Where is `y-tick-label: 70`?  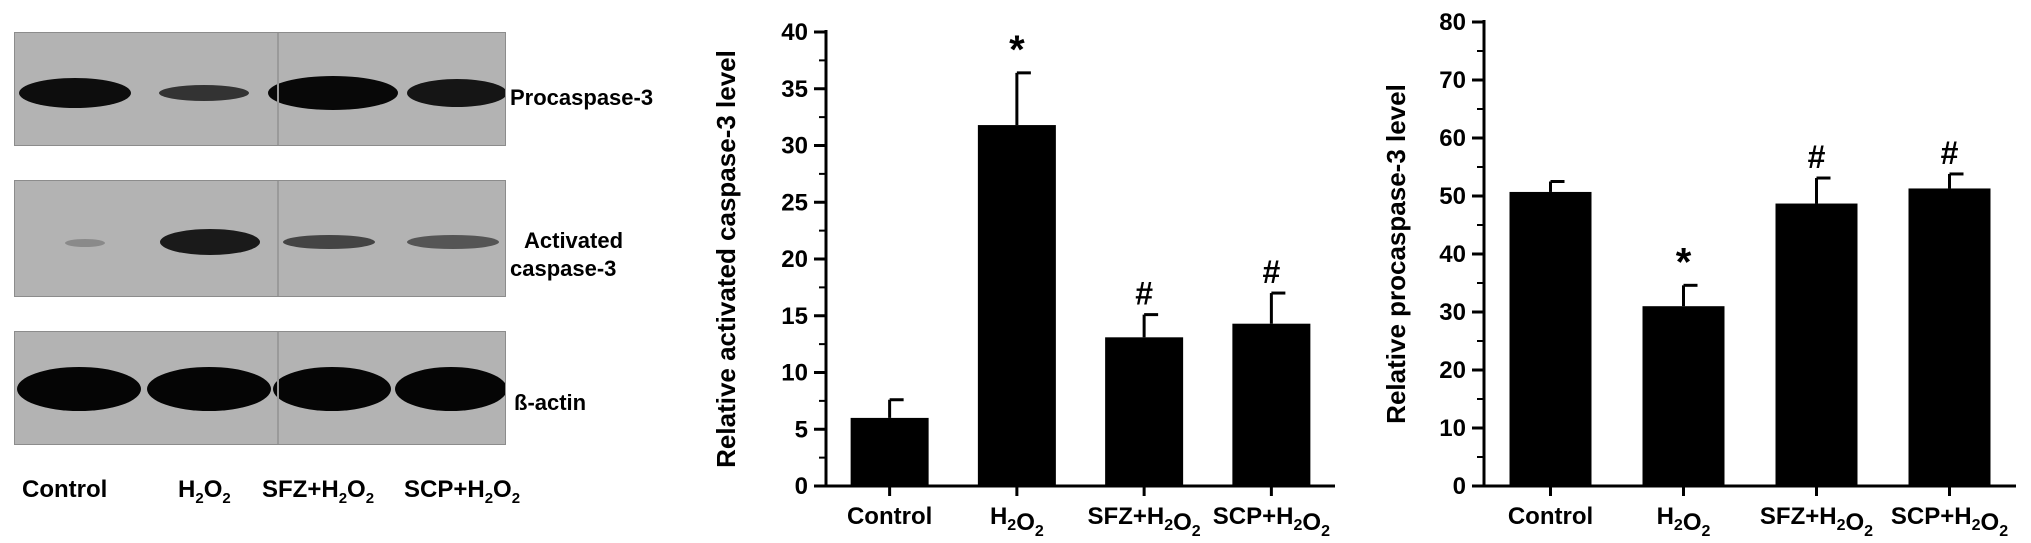
y-tick-label: 70 is located at coordinates (1452, 80).